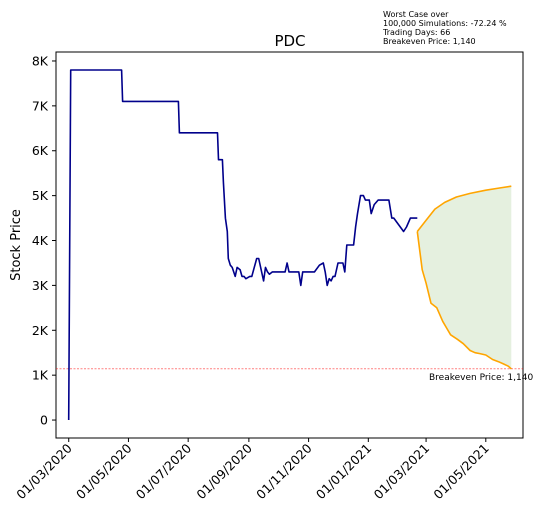  Describe the element at coordinates (164, 471) in the screenshot. I see `x-tick-label: 01/07/2020` at that location.